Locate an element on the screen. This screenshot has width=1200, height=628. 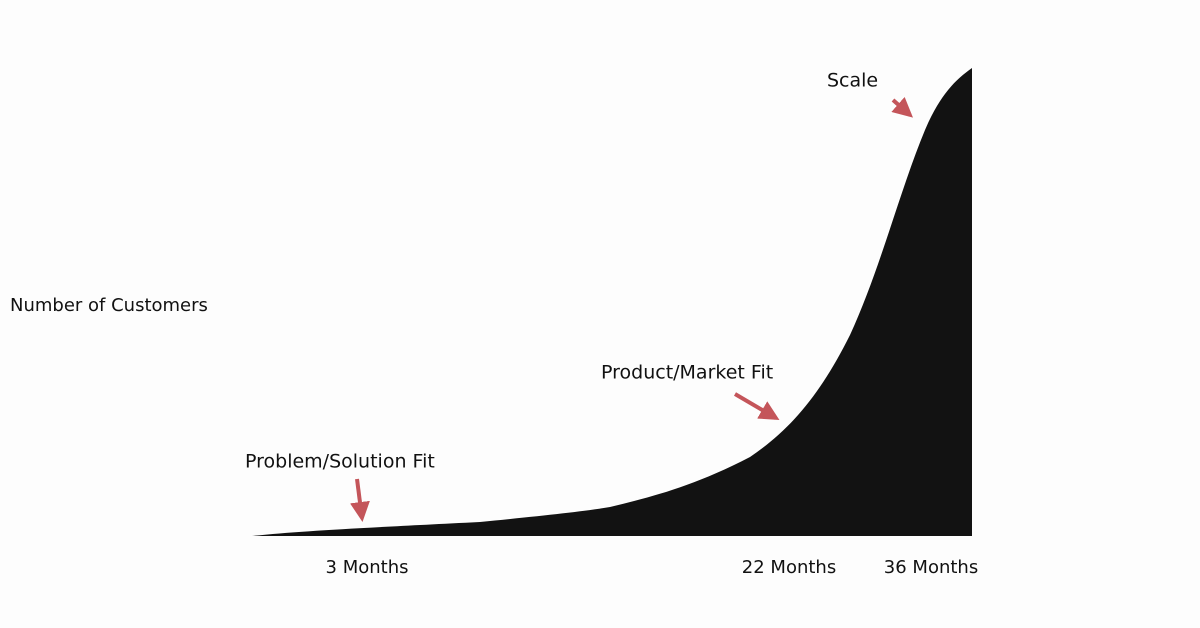
annotation: Scale is located at coordinates (852, 81).